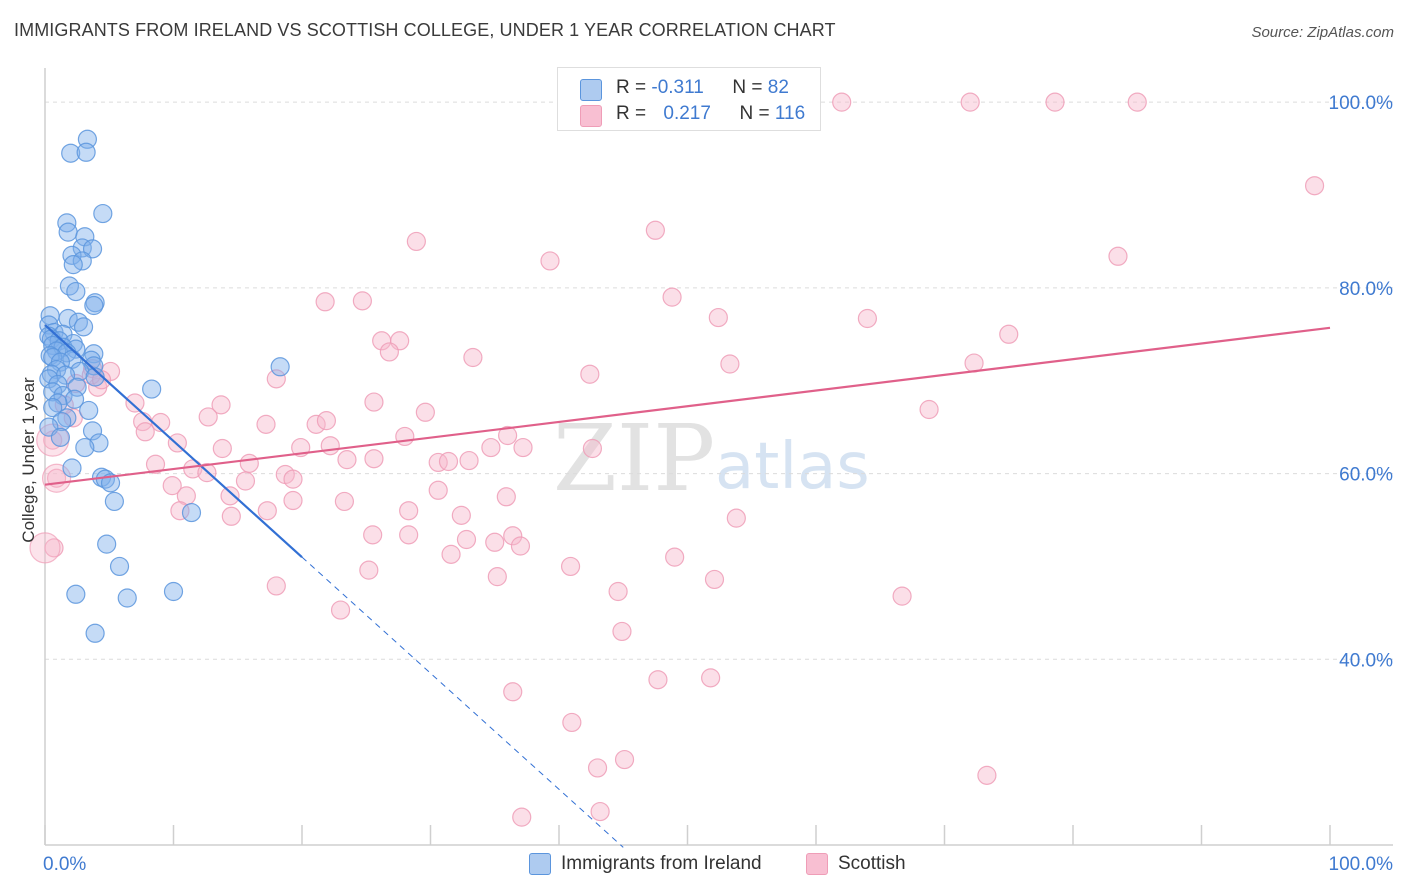 The image size is (1406, 892). Describe the element at coordinates (1366, 475) in the screenshot. I see `y-tick-label: 60.0%` at that location.